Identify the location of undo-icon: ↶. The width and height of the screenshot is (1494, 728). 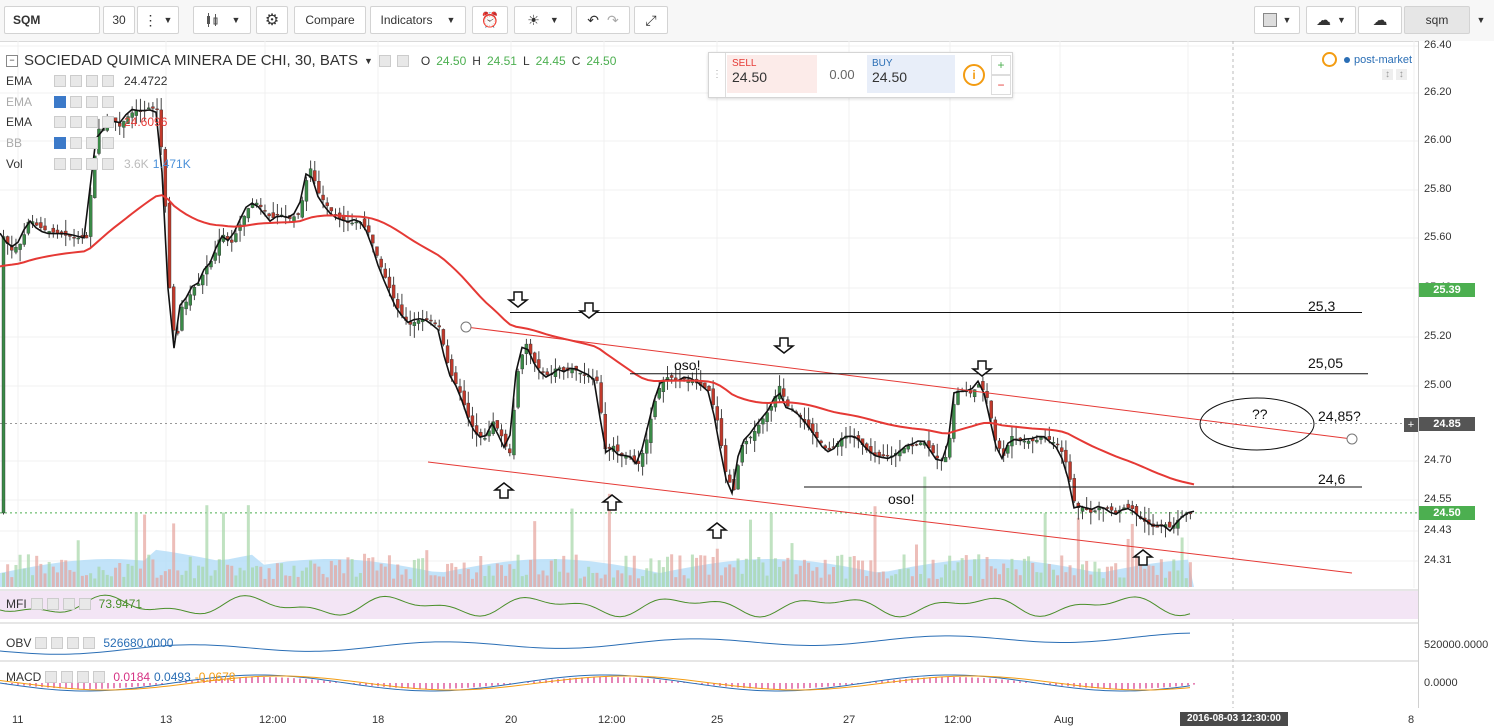
(593, 19).